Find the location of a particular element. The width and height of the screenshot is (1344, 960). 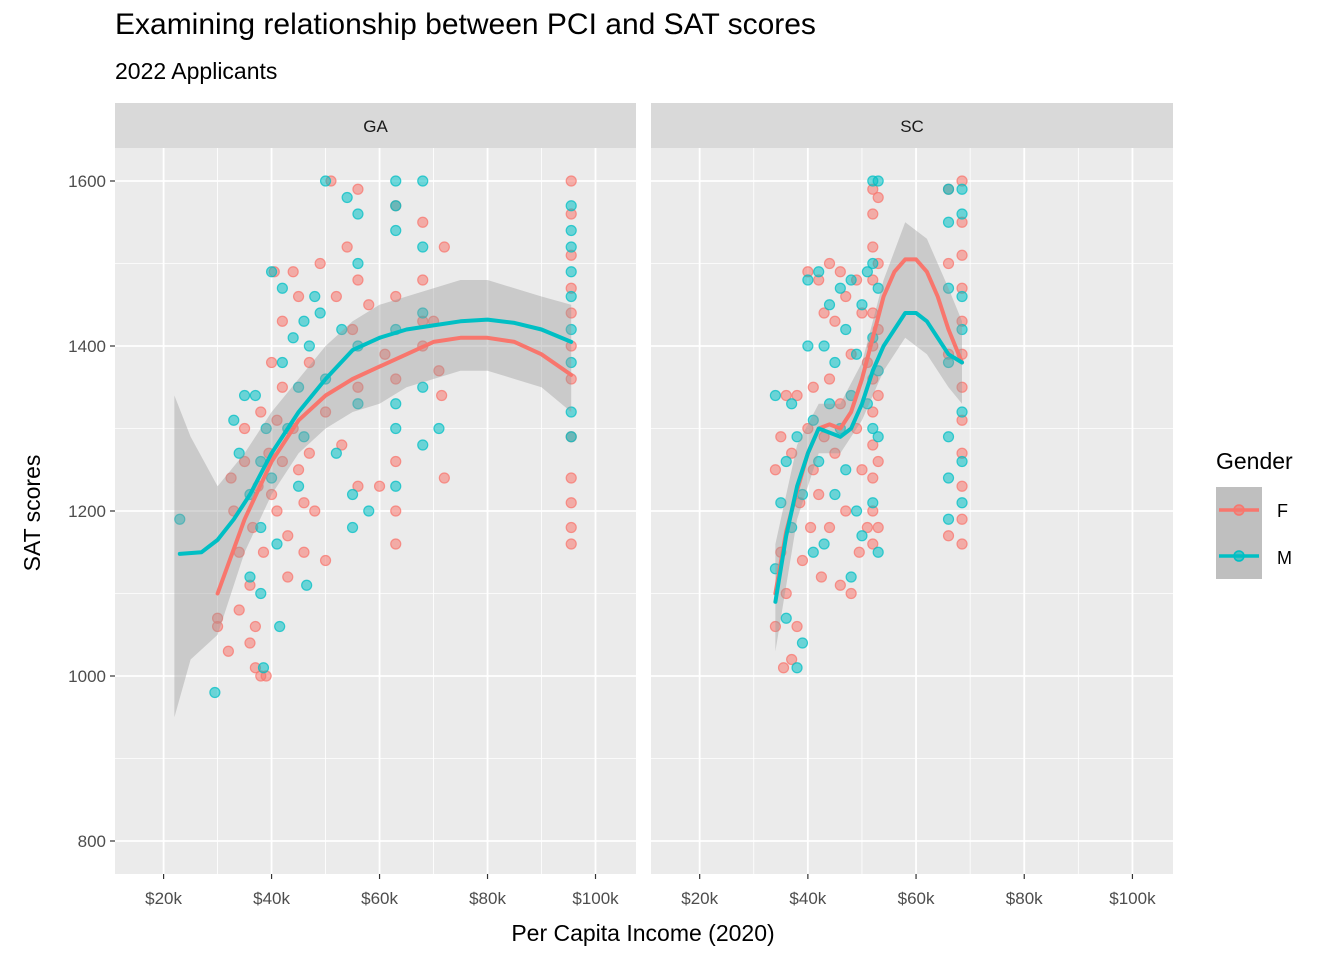

x-tick-label: $20k is located at coordinates (163, 898).